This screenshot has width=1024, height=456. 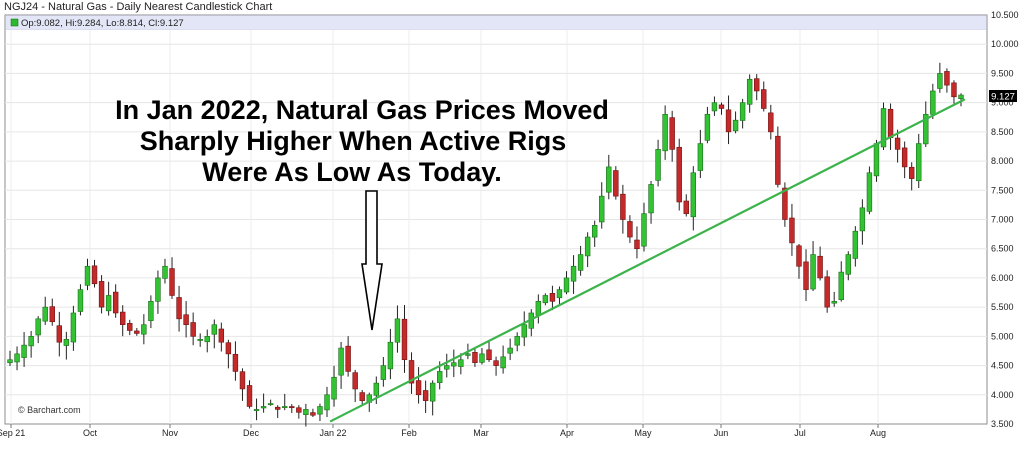 What do you see at coordinates (12, 433) in the screenshot?
I see `x-tick-label: Sep 21` at bounding box center [12, 433].